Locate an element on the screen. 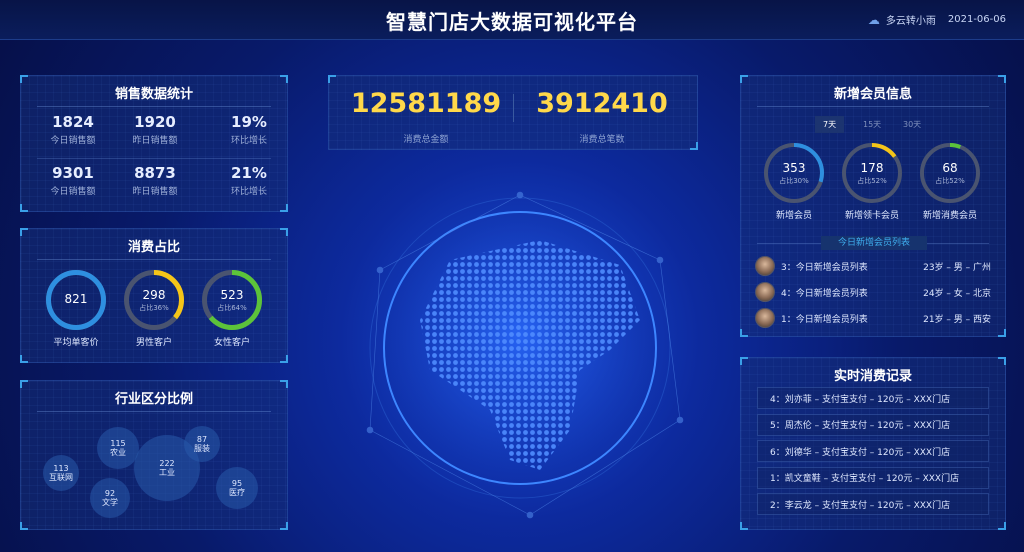  stat-value: 8873 is located at coordinates (155, 173).